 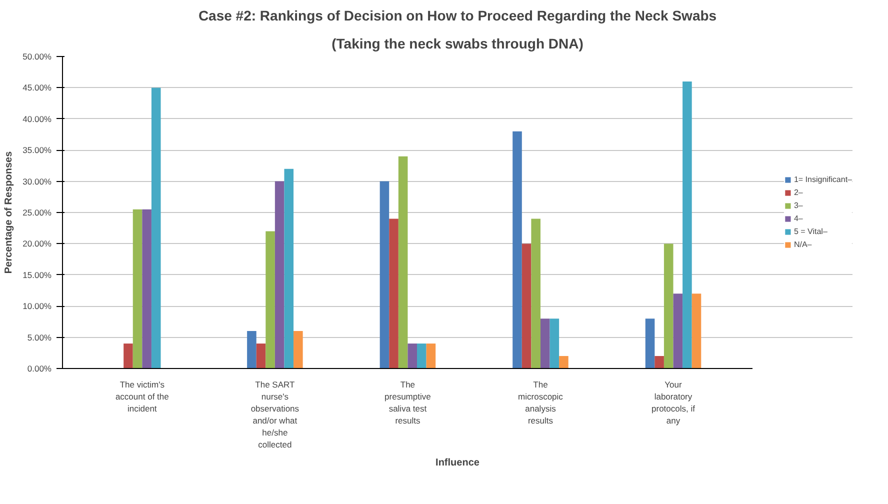 What do you see at coordinates (142, 397) in the screenshot?
I see `x-tick-label: The victim's account of the incident` at bounding box center [142, 397].